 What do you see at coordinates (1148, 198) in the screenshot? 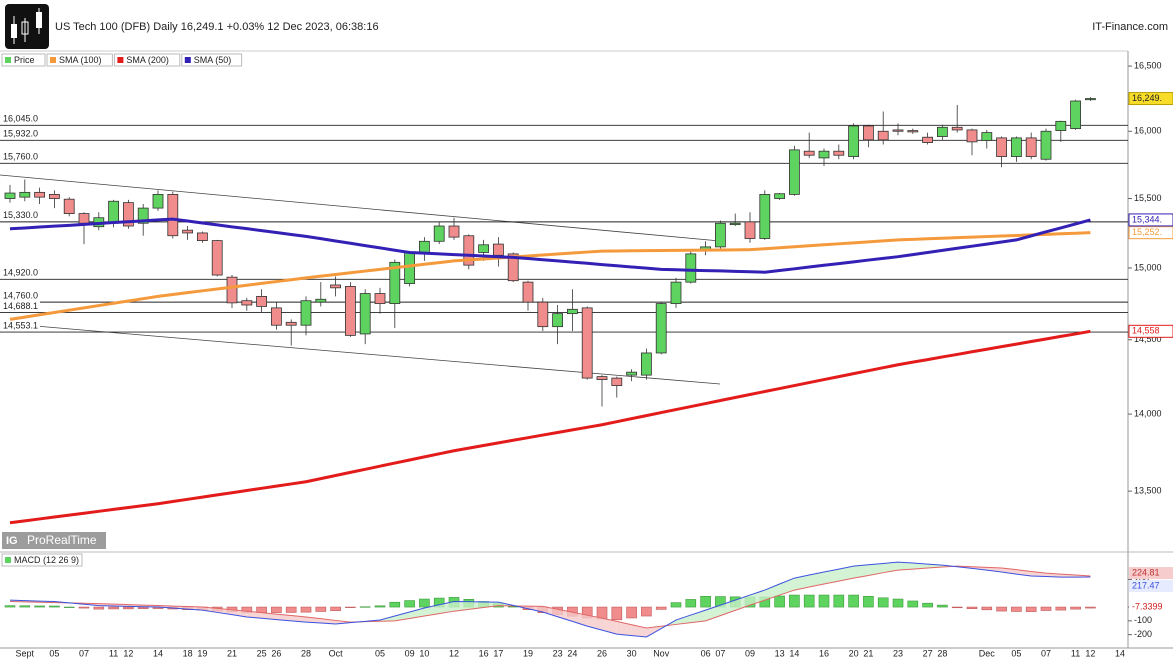
I see `y-tick-label: 15,500` at bounding box center [1148, 198].